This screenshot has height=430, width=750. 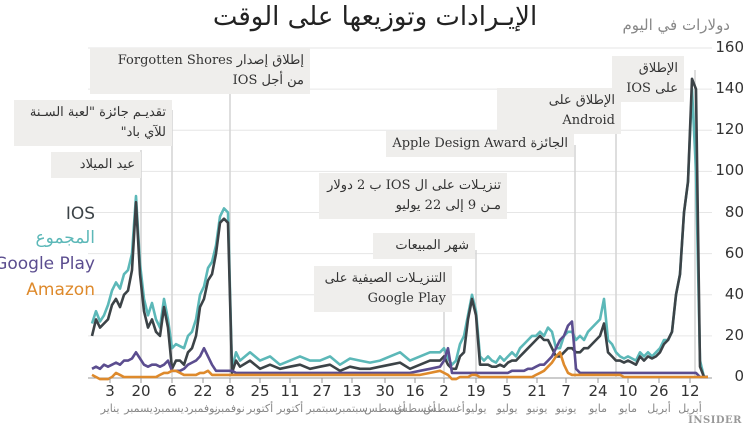 What do you see at coordinates (734, 293) in the screenshot?
I see `y-tick-label: 40` at bounding box center [734, 293].